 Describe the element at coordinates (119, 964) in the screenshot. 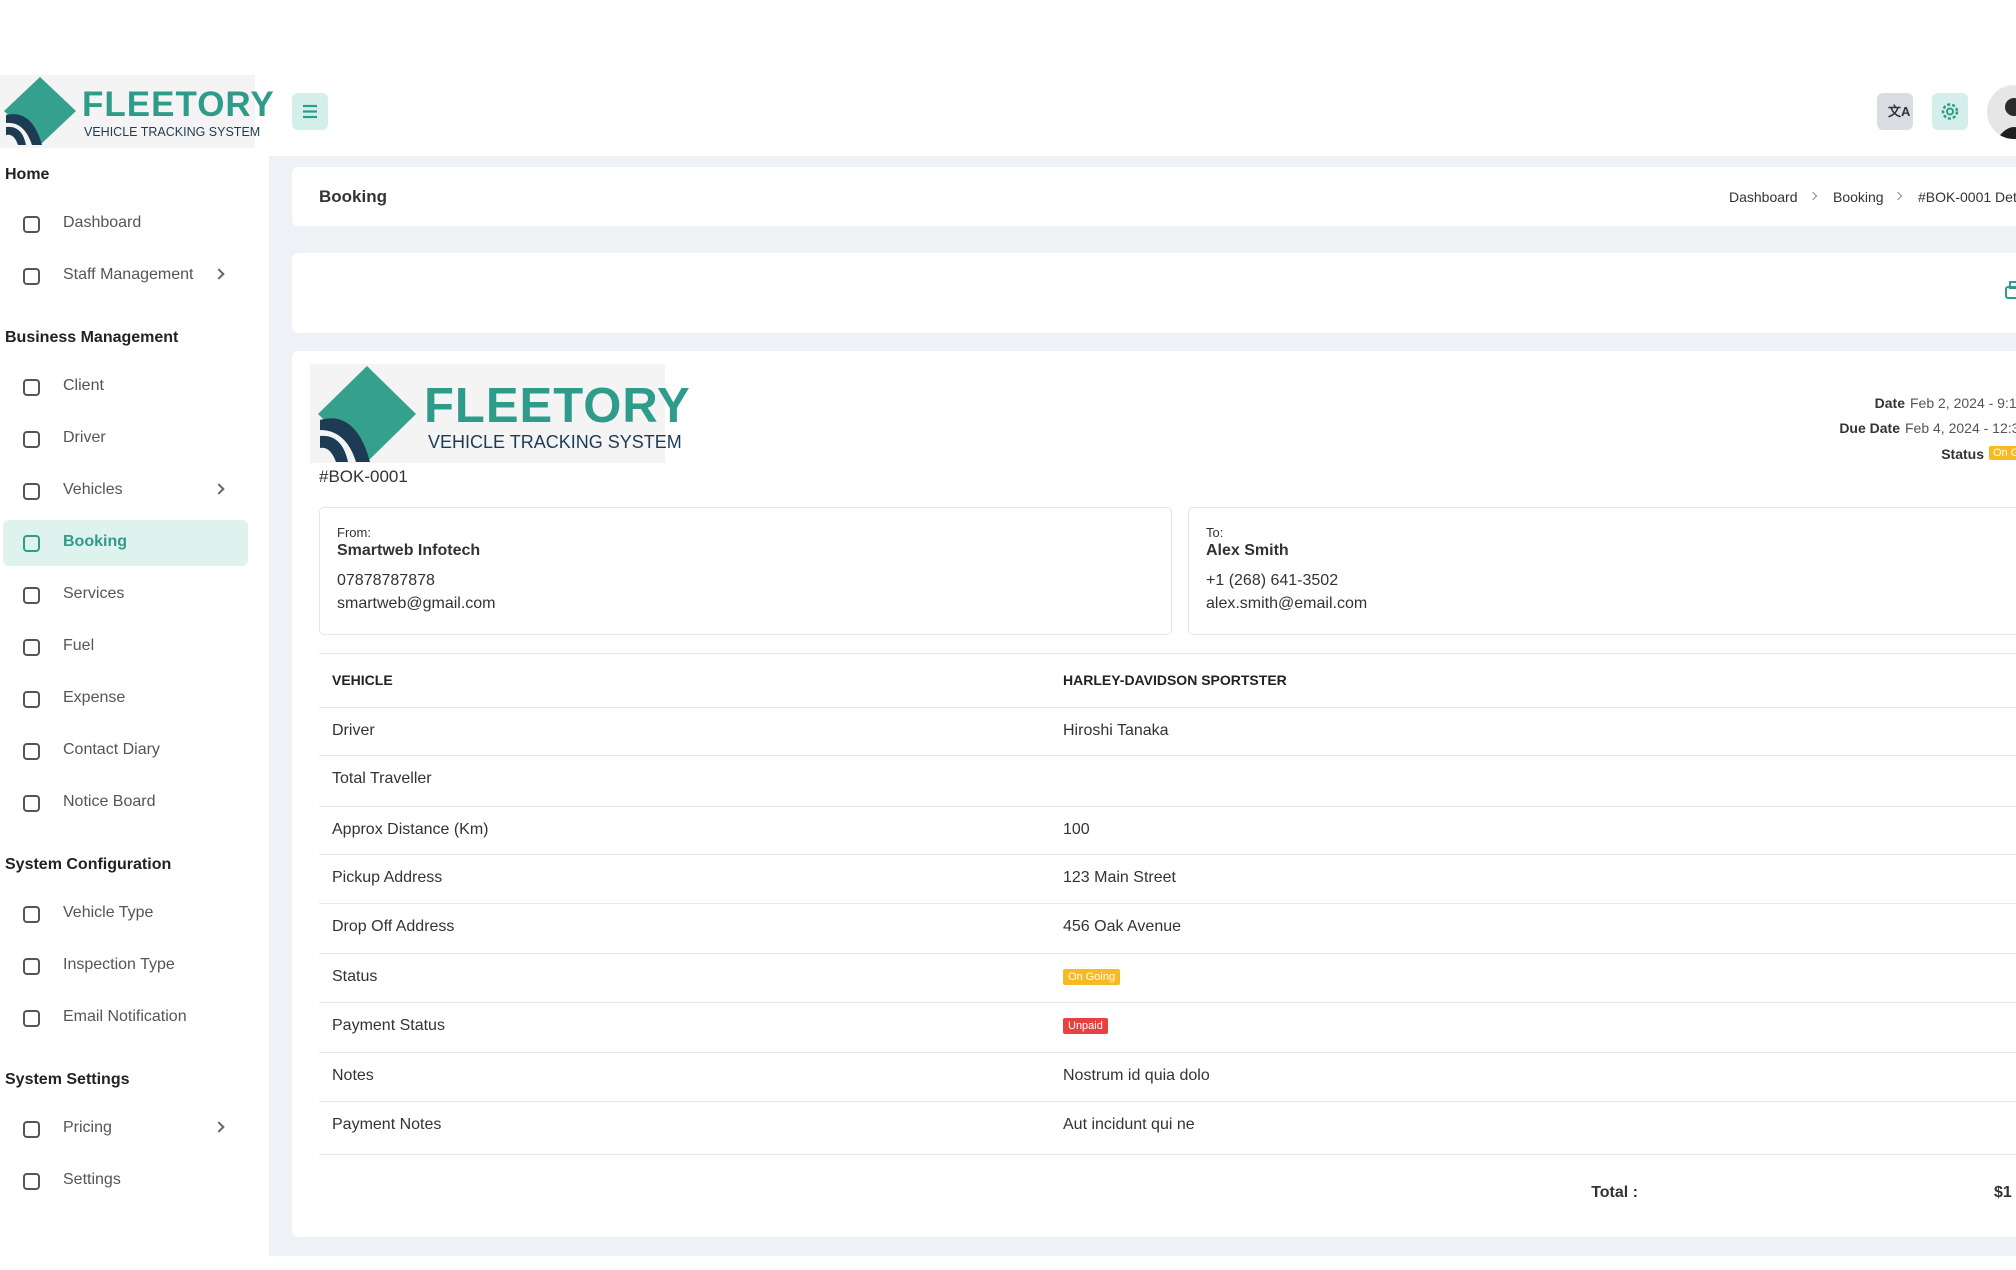

I see `menu-item: Inspection Type` at that location.